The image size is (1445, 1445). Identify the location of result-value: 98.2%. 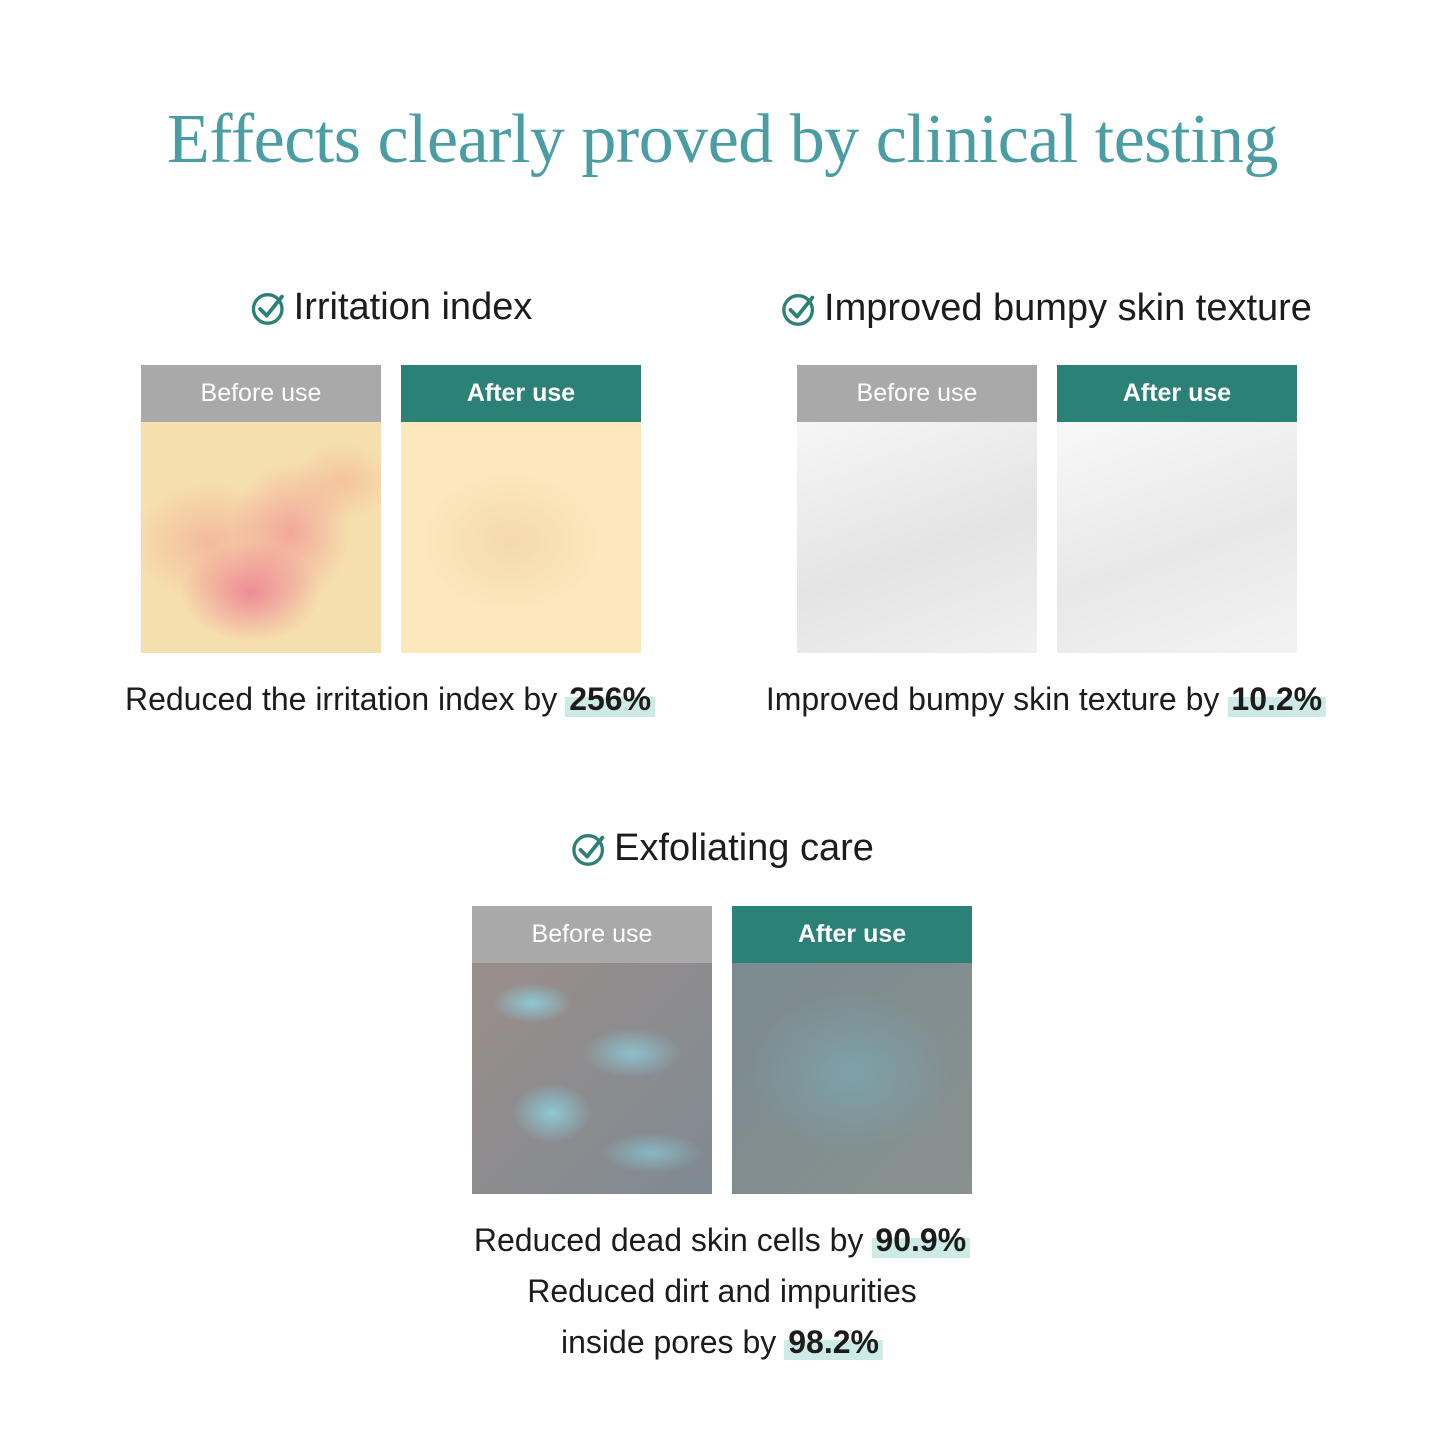
(833, 1342).